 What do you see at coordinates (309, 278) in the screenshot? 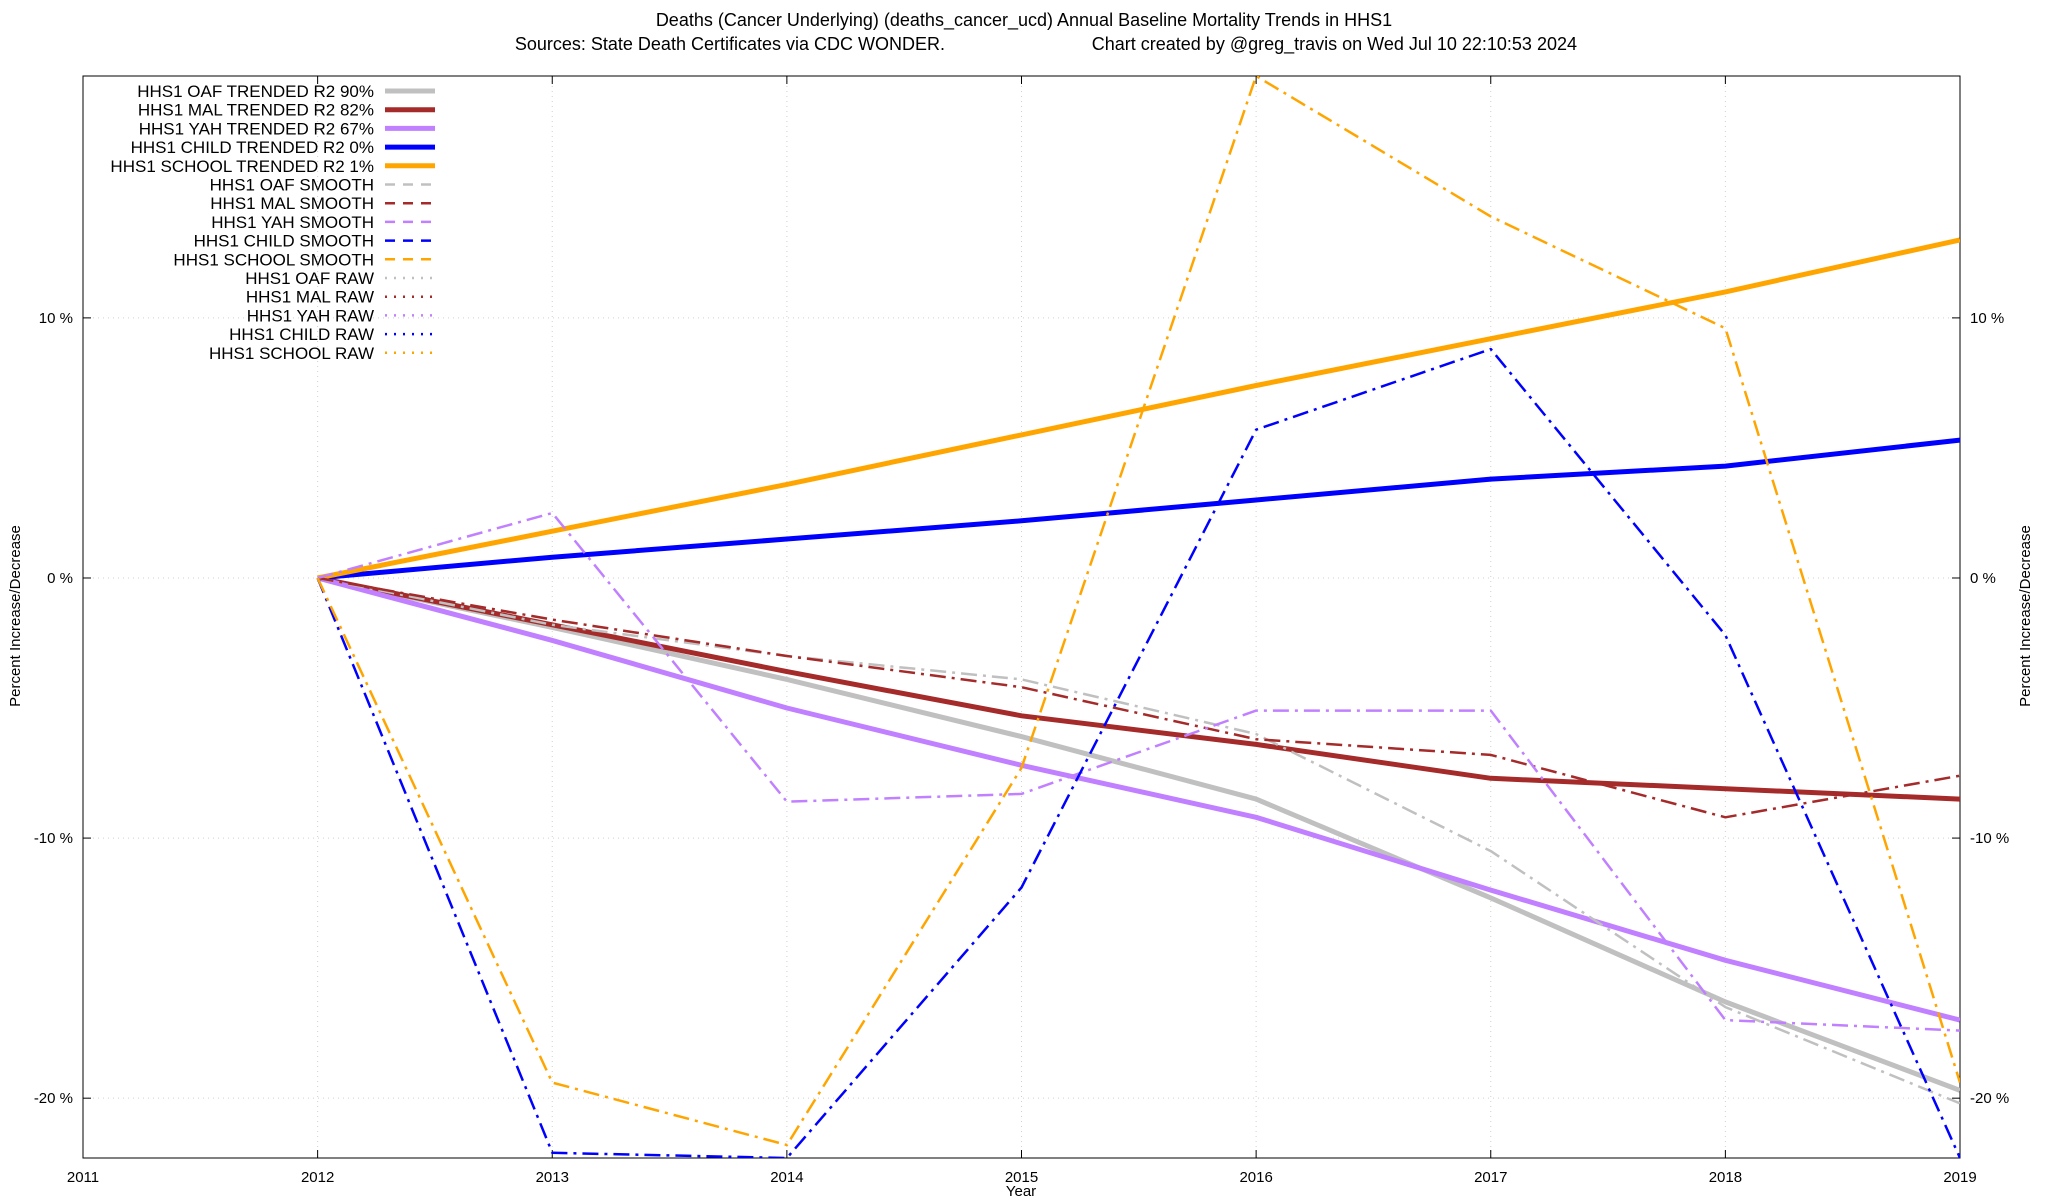
I see `legend-entry-label: HHS1 OAF RAW` at bounding box center [309, 278].